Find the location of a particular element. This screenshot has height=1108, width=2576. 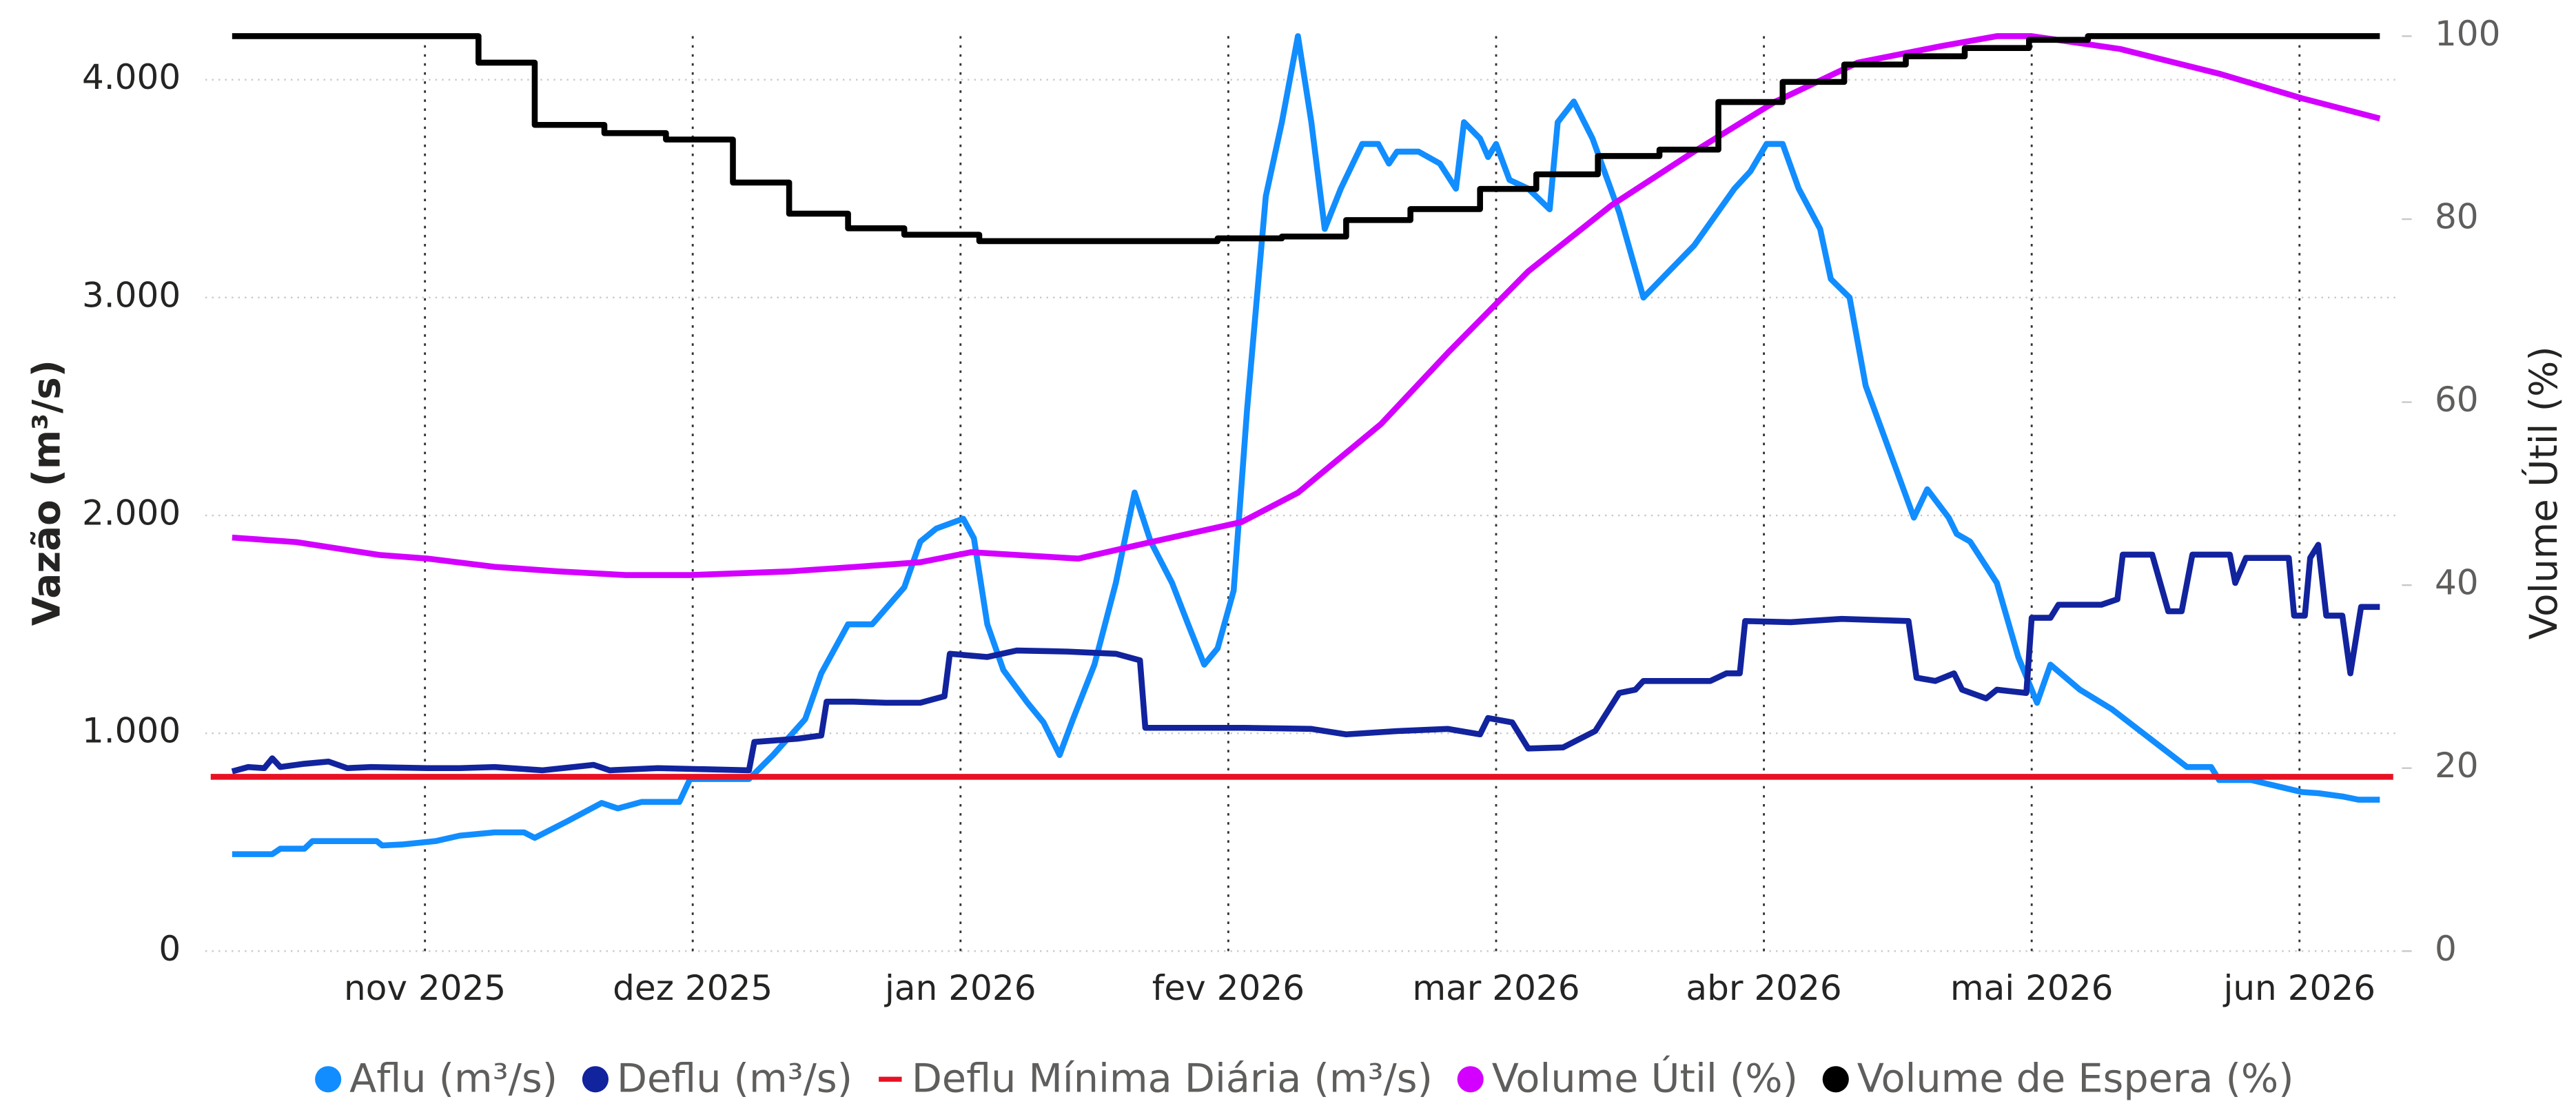

legend-label: Volume de Espera (%) is located at coordinates (2075, 1078).